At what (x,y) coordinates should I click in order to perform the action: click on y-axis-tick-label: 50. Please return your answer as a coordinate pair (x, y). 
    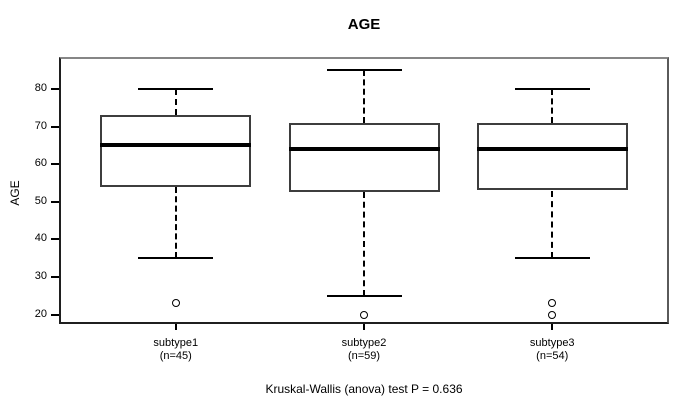
    Looking at the image, I should click on (40, 200).